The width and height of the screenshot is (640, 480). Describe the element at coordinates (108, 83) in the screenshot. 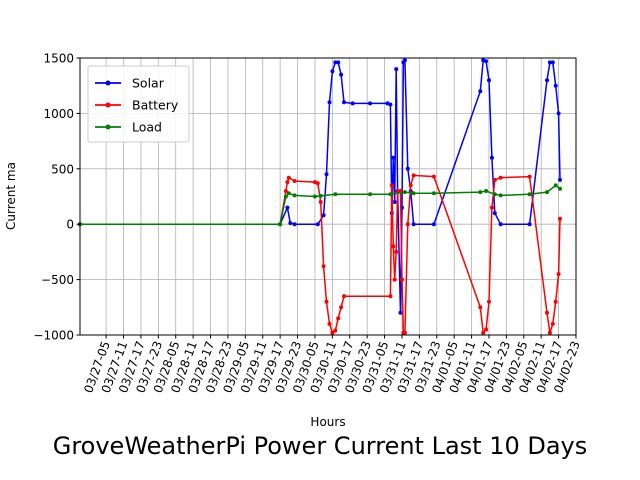

I see `legend-marker-solar` at that location.